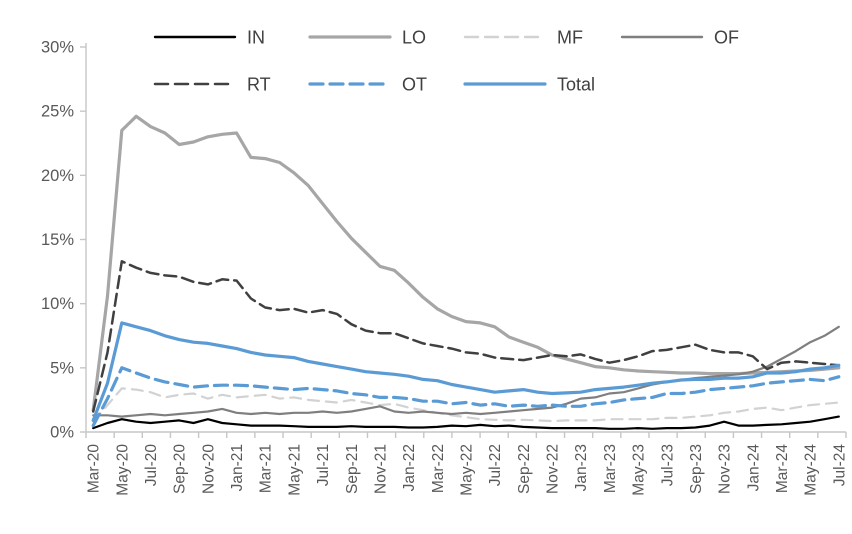 The width and height of the screenshot is (852, 534). I want to click on x-axis-label: Nov-22, so click(553, 469).